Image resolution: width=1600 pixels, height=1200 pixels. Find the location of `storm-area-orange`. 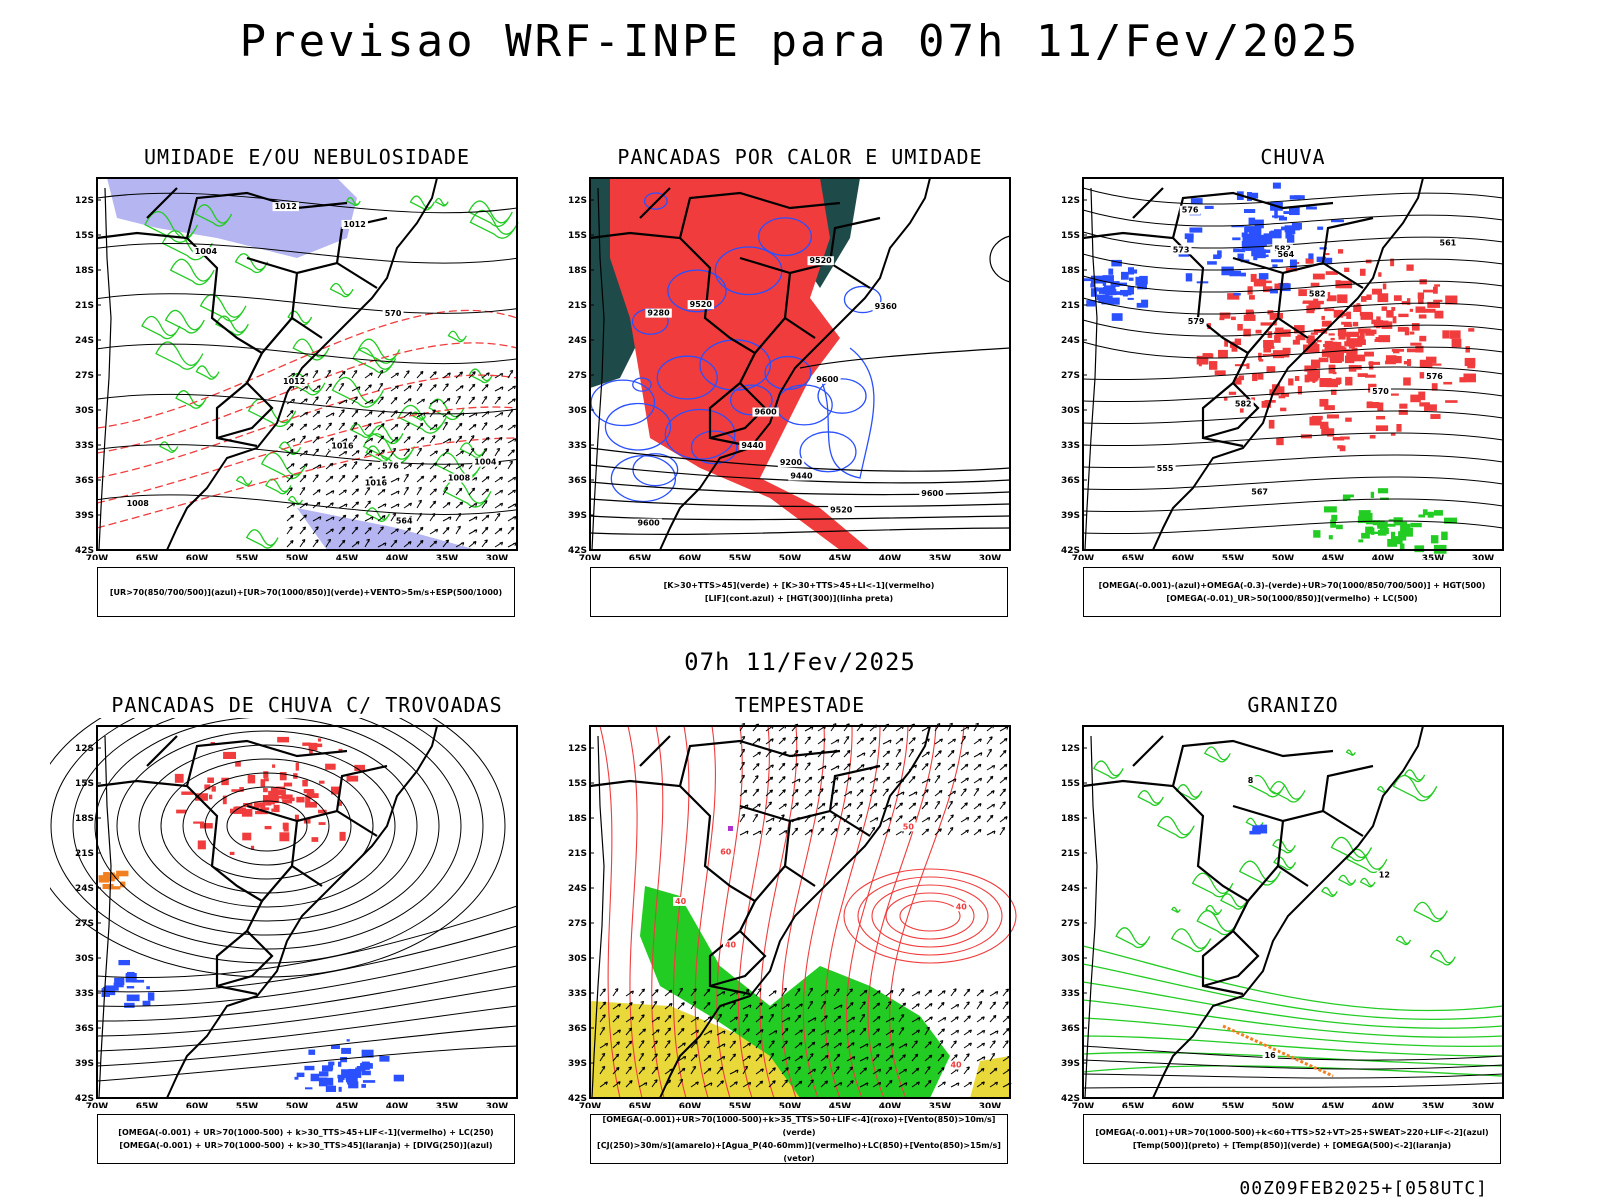

storm-area-orange is located at coordinates (113, 880).